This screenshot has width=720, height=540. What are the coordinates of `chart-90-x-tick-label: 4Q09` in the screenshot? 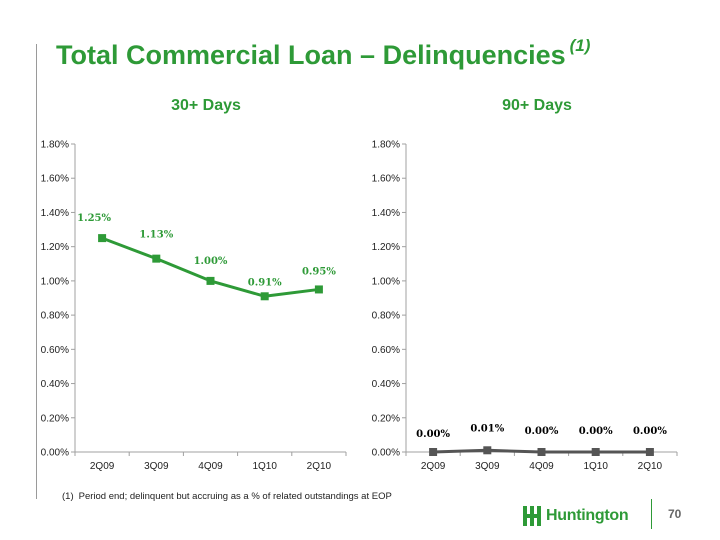 It's located at (541, 466).